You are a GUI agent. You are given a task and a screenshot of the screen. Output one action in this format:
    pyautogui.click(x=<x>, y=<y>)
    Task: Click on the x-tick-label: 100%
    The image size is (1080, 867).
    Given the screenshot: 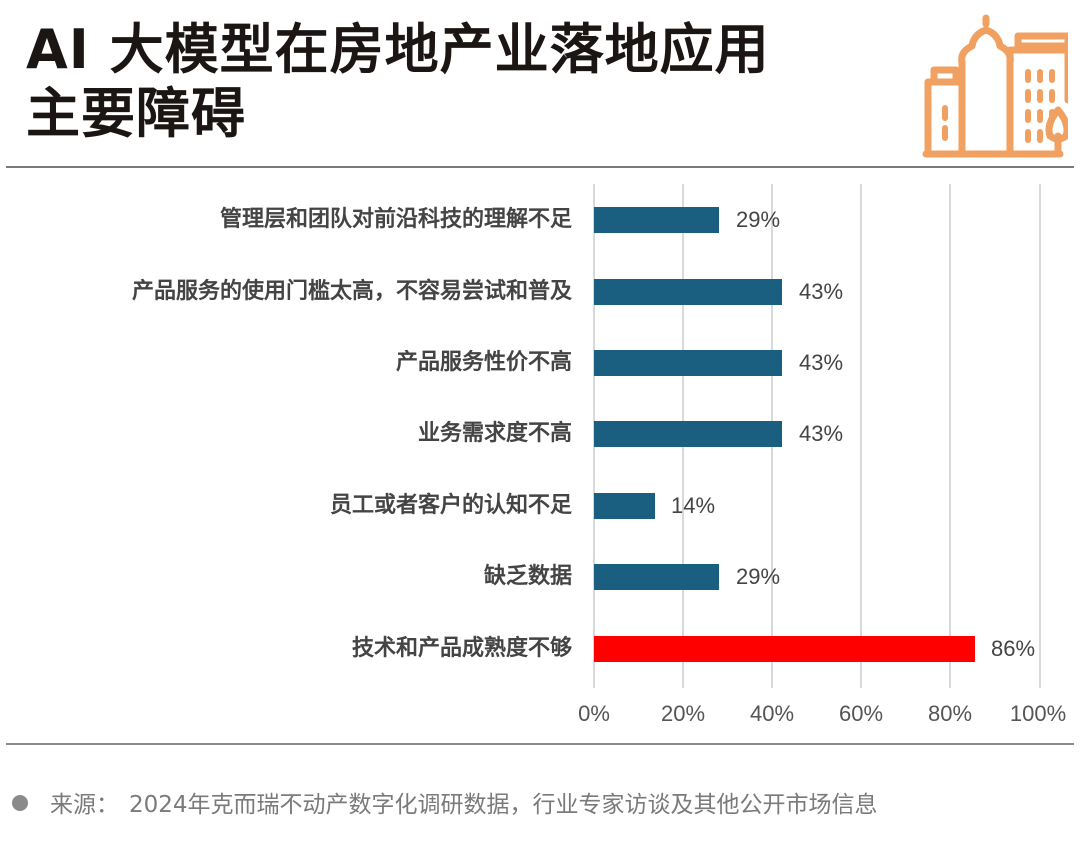 What is the action you would take?
    pyautogui.click(x=1038, y=713)
    